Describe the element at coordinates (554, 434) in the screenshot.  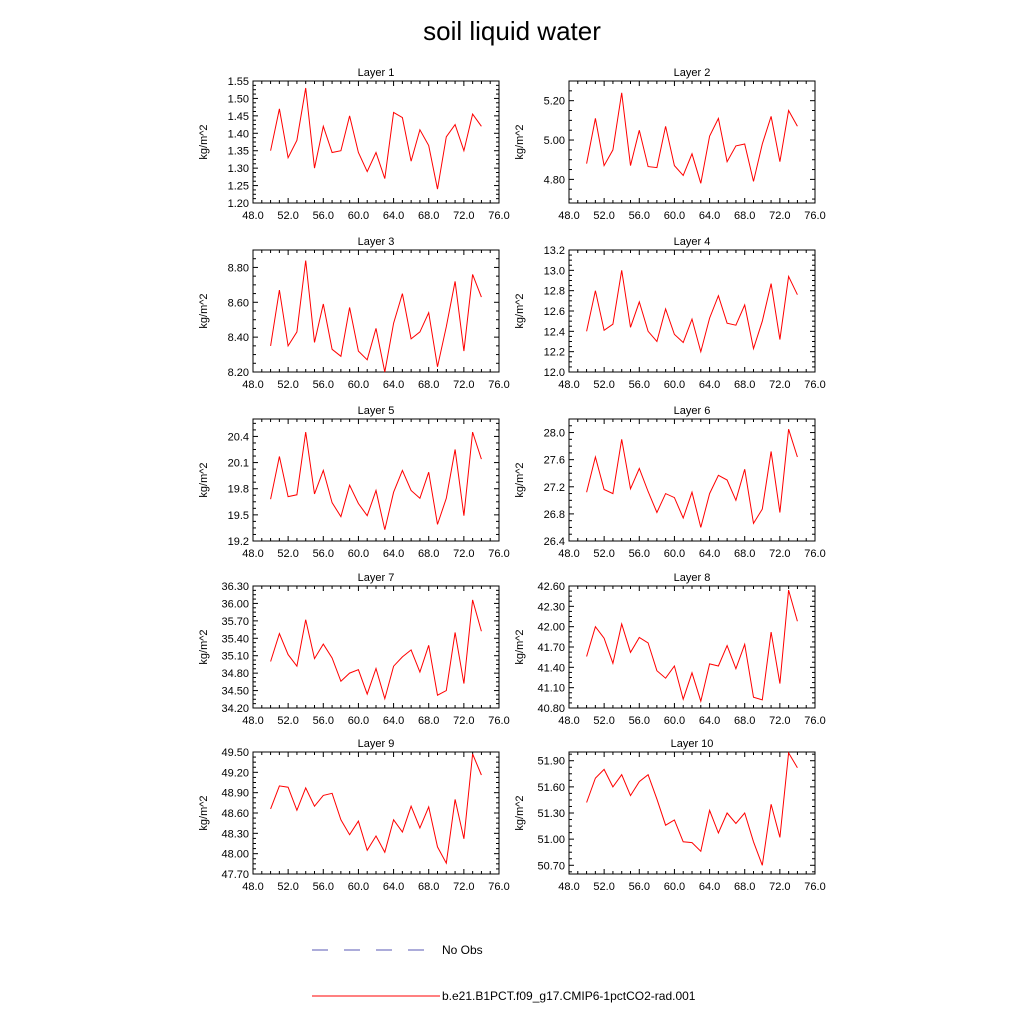
I see `panel-6-ytick-label: 28.0` at that location.